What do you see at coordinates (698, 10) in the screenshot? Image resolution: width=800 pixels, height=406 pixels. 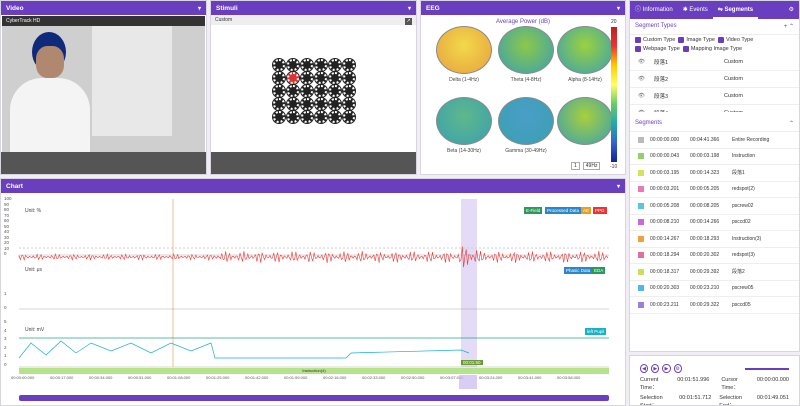 I see `tab-label: Events` at bounding box center [698, 10].